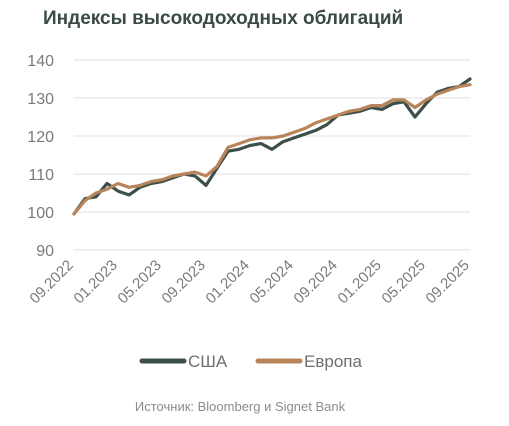  I want to click on x-tick-label: 09.2024, so click(315, 282).